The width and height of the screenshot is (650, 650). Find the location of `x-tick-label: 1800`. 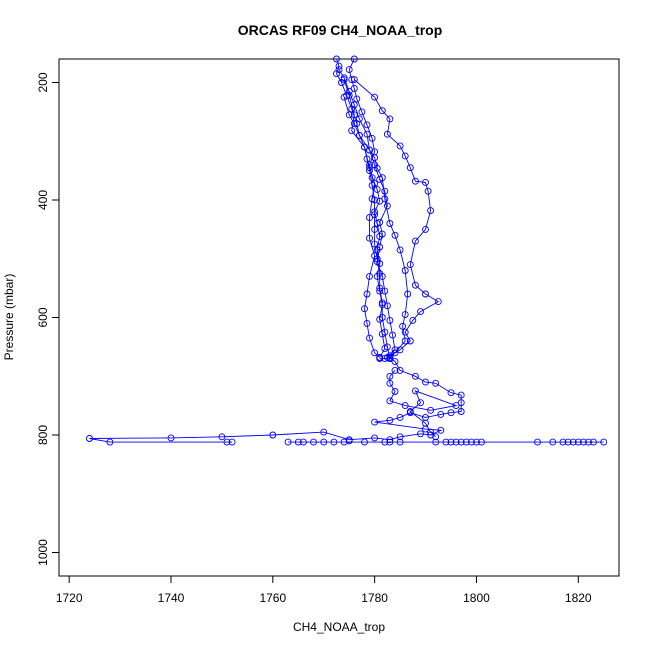

x-tick-label: 1800 is located at coordinates (476, 598).